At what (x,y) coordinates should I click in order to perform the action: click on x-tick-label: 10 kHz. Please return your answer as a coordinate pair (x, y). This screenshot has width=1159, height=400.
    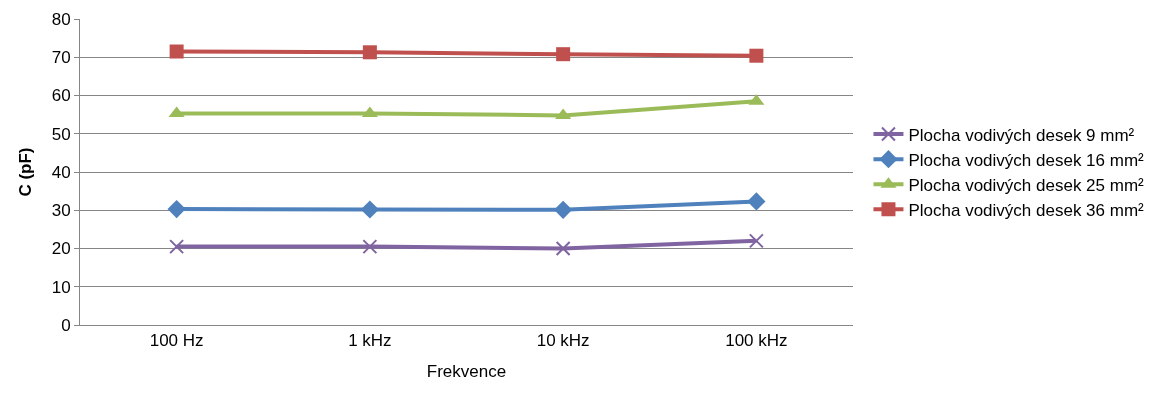
    Looking at the image, I should click on (563, 341).